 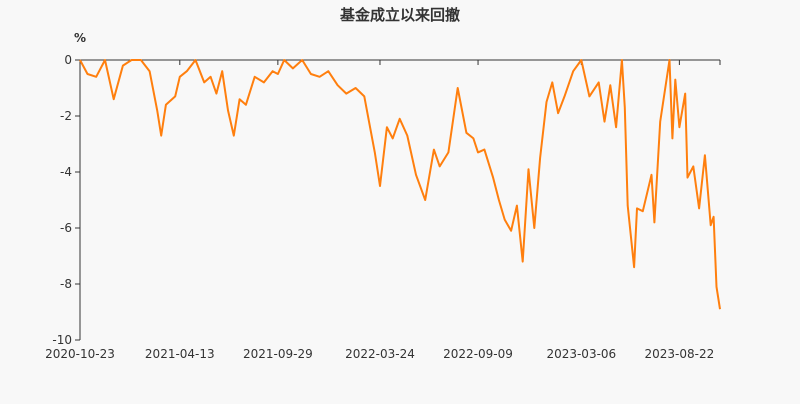 What do you see at coordinates (66, 200) in the screenshot?
I see `y-axis: 0 -2 -4 -6 -8 -10` at bounding box center [66, 200].